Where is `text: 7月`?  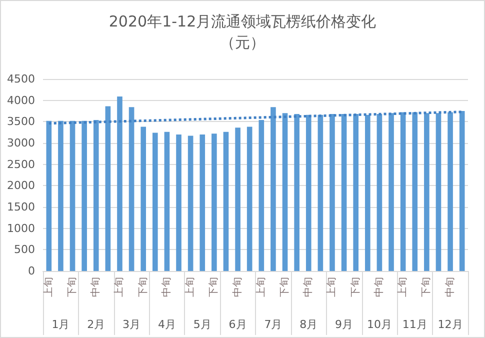 text: 7月 is located at coordinates (273, 324).